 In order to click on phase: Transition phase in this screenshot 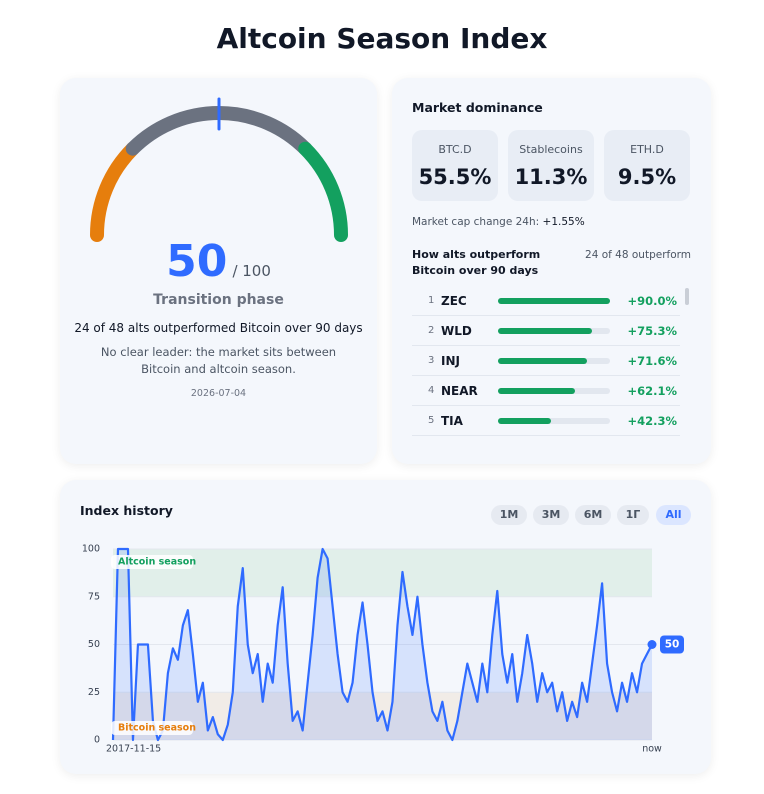, I will do `click(218, 300)`.